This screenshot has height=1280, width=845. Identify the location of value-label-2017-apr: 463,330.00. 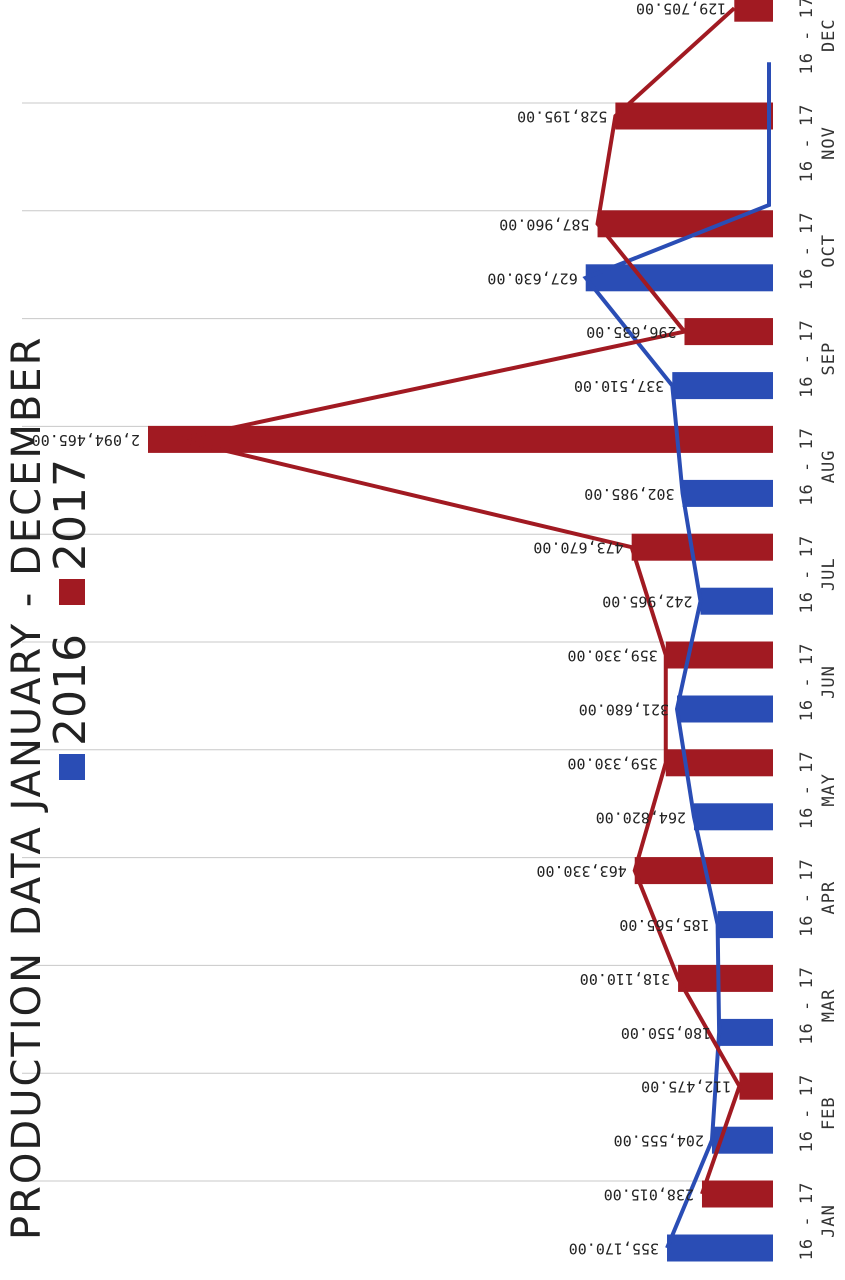
(581, 871).